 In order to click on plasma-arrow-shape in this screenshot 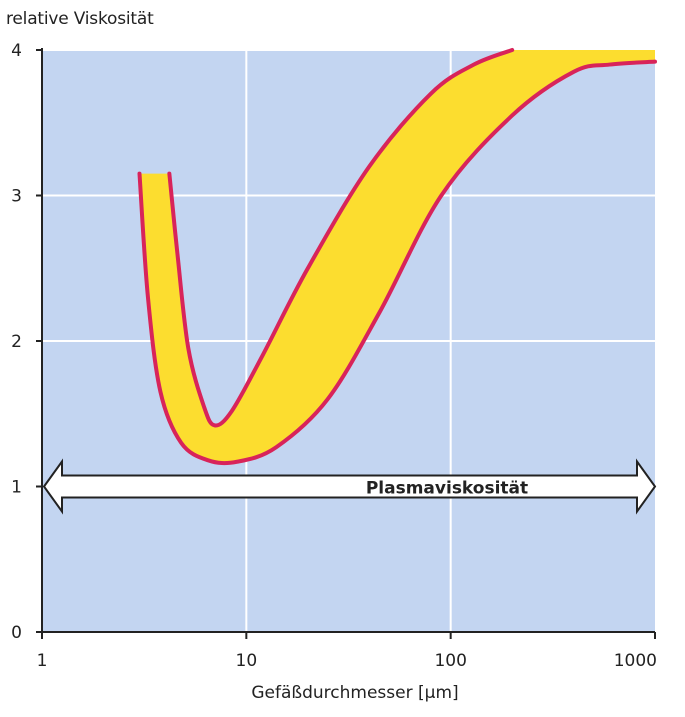, I will do `click(349, 486)`.